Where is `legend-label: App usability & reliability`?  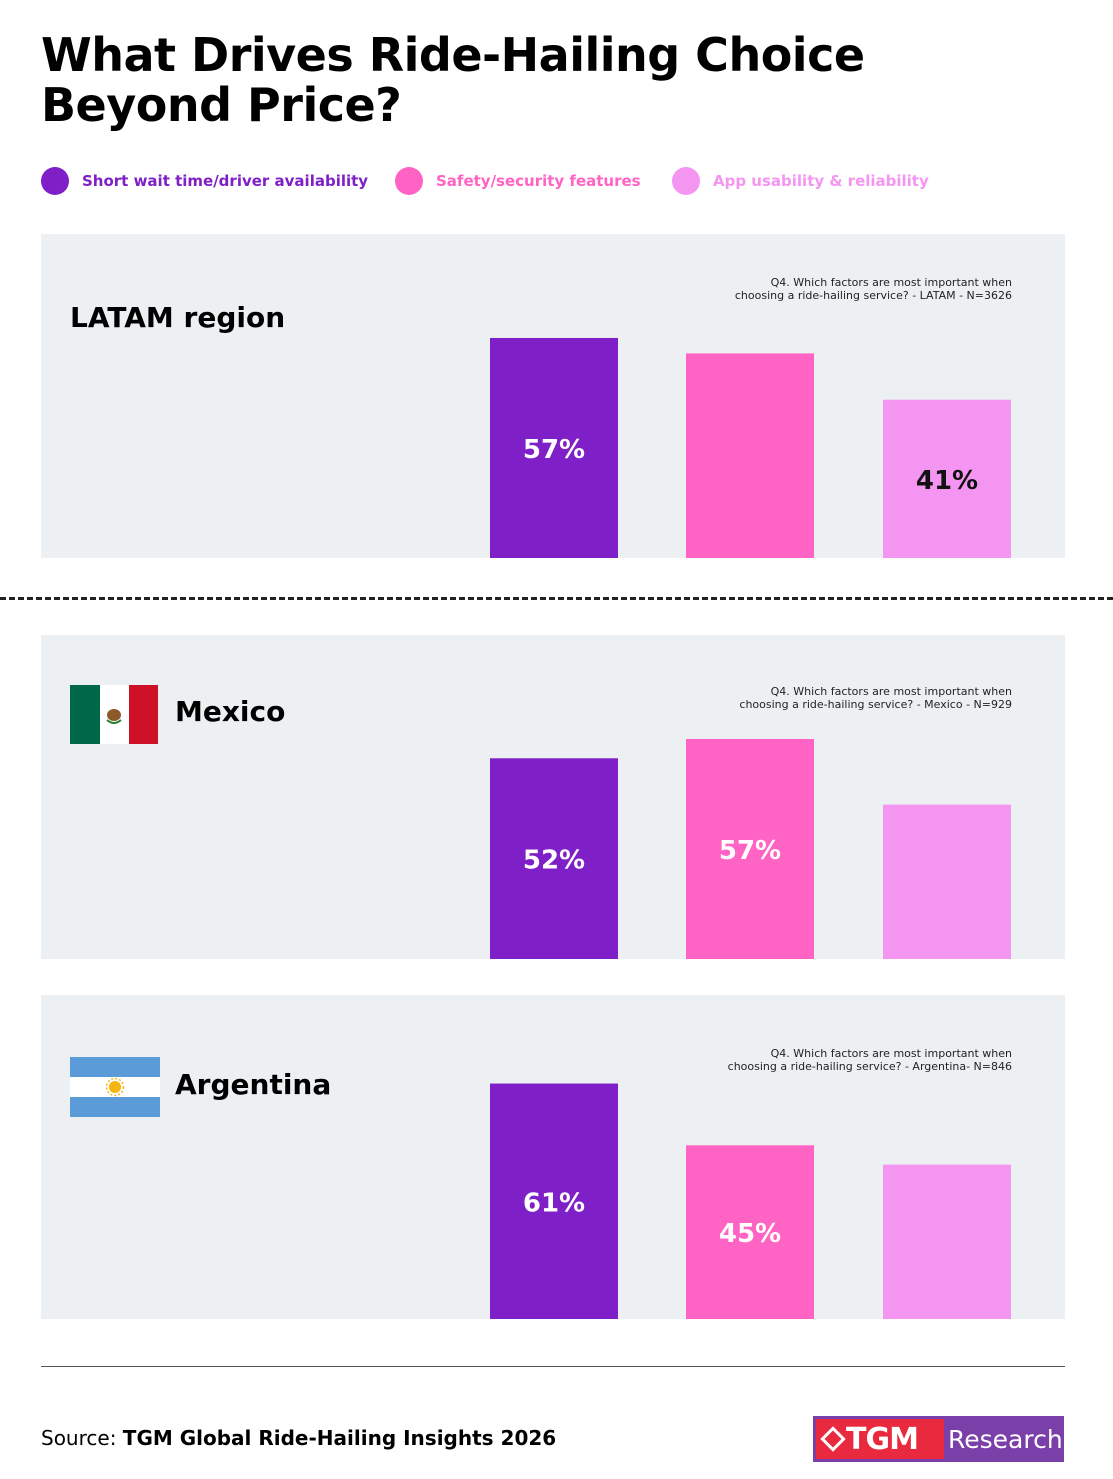
legend-label: App usability & reliability is located at coordinates (821, 181).